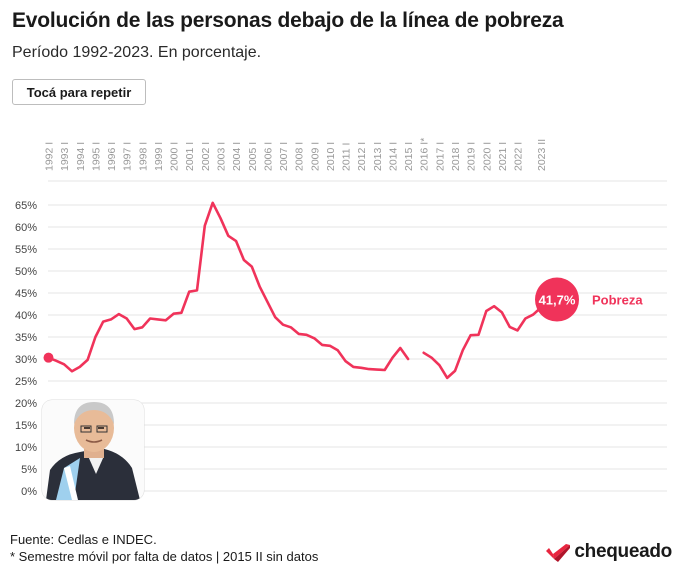 The width and height of the screenshot is (684, 575). Describe the element at coordinates (472, 156) in the screenshot. I see `x-tick-label: 2019 I` at that location.